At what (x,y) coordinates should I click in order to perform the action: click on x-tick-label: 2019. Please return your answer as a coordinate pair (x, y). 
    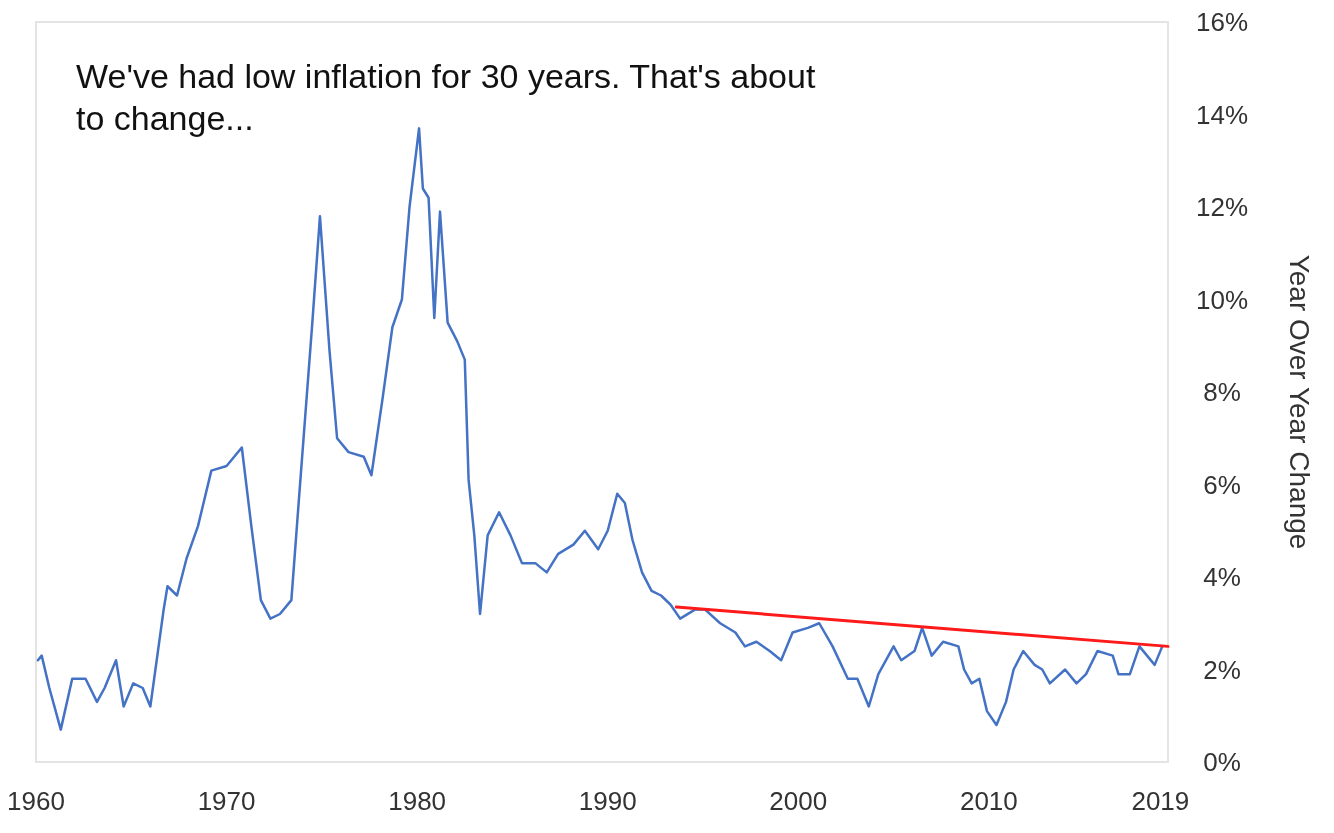
    Looking at the image, I should click on (1160, 801).